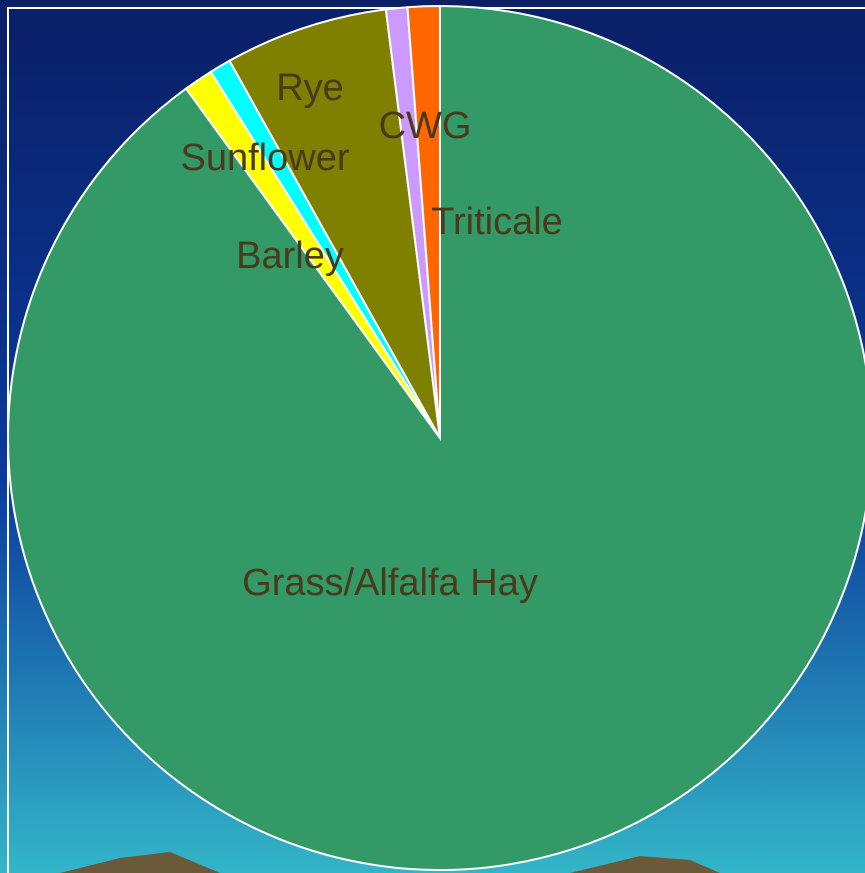 The image size is (865, 873). What do you see at coordinates (290, 256) in the screenshot?
I see `slice-label: Barley` at bounding box center [290, 256].